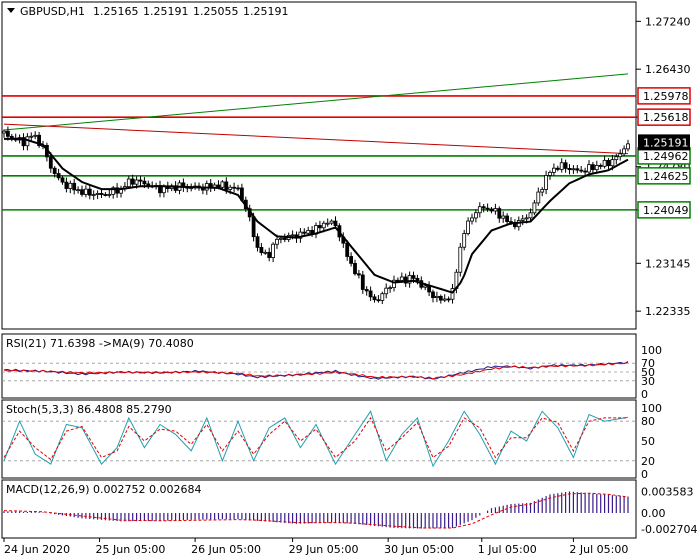 The image size is (700, 560). What do you see at coordinates (668, 263) in the screenshot?
I see `price-tick-label: 1.23145` at bounding box center [668, 263].